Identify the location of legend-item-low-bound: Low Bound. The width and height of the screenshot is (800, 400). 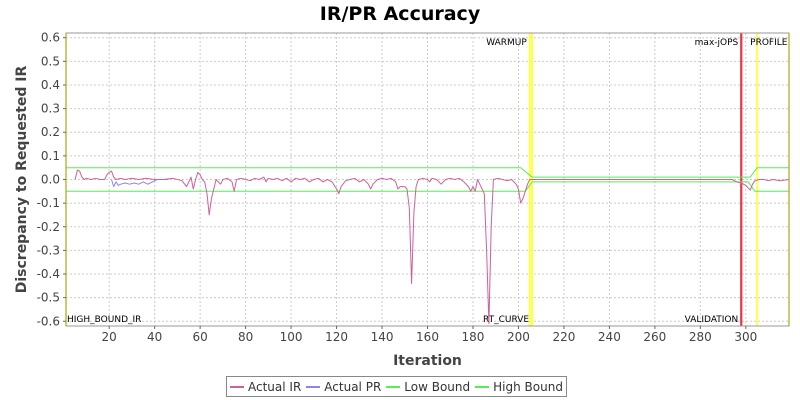
(428, 387).